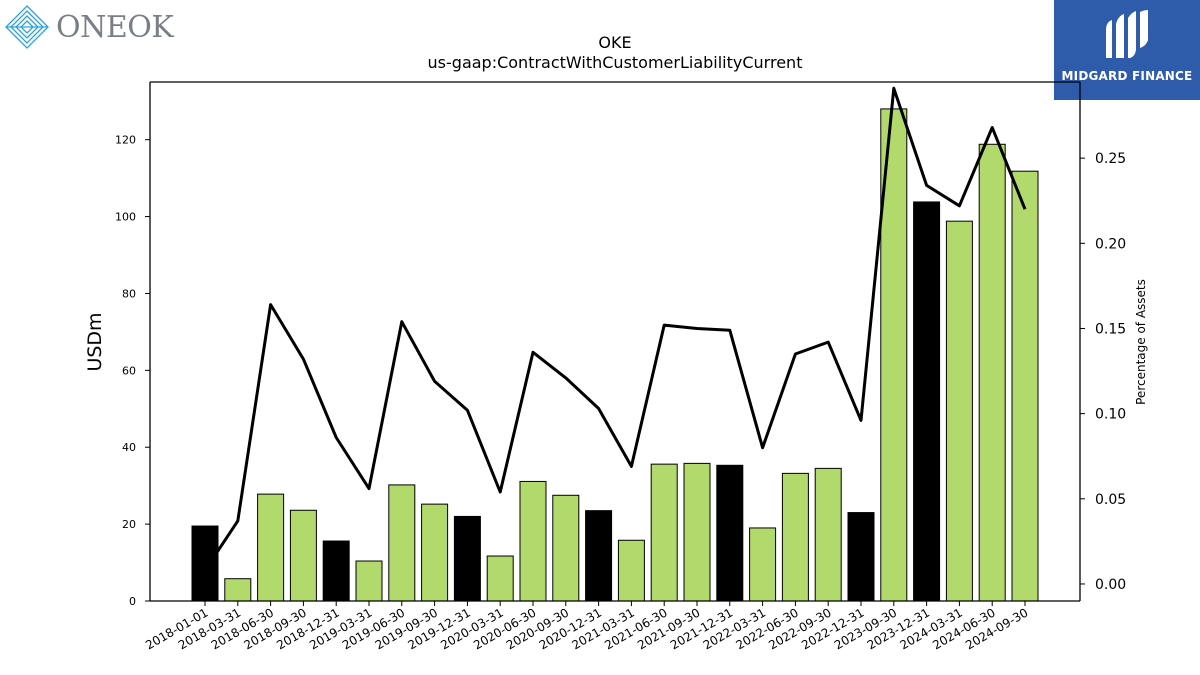 This screenshot has height=675, width=1200. I want to click on y-tick-label: 120, so click(125, 140).